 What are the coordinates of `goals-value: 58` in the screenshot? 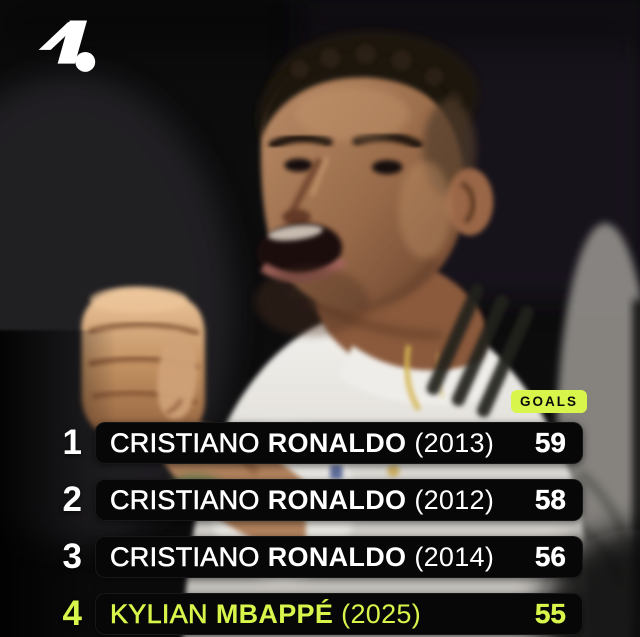 It's located at (550, 499).